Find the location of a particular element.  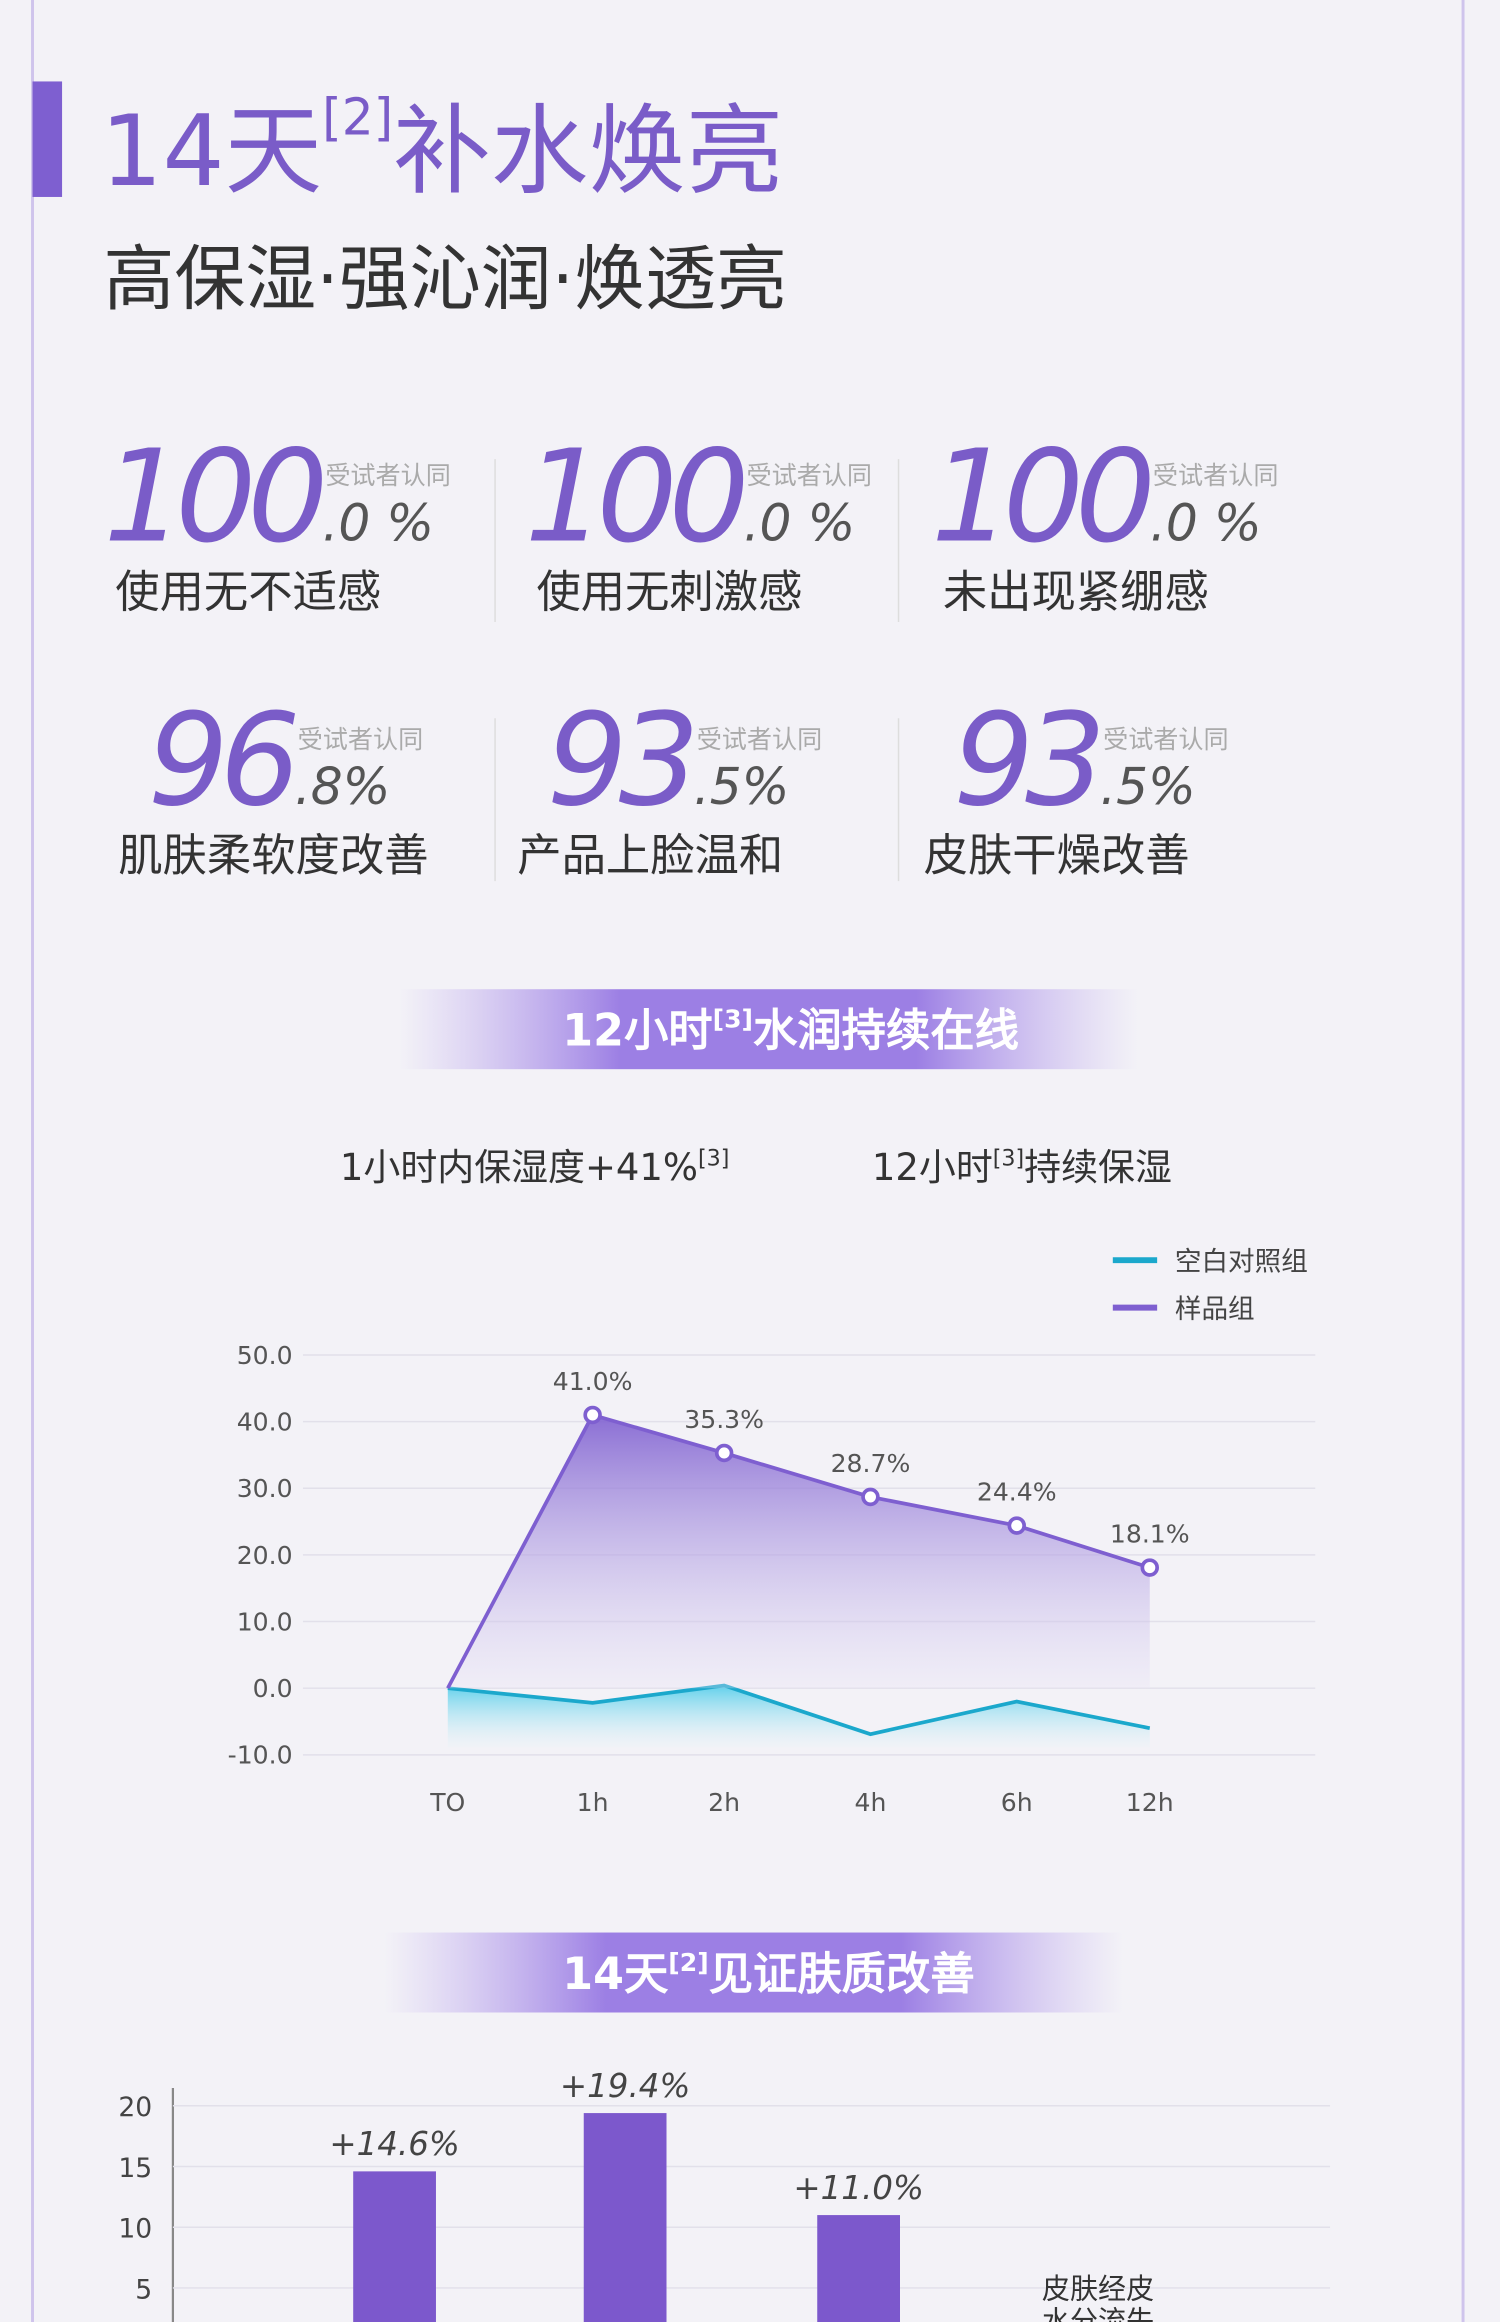

y-tick-label: 10 is located at coordinates (135, 2229).